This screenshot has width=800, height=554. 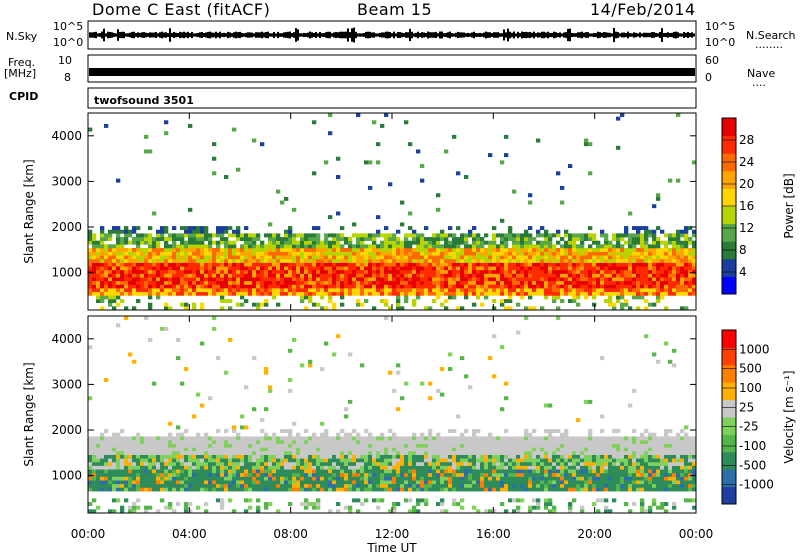 I want to click on freq-right-bottom: 0, so click(x=708, y=77).